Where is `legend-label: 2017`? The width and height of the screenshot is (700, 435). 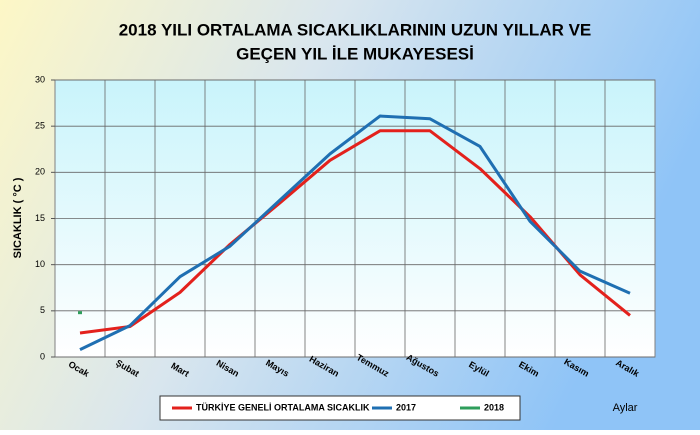
legend-label: 2017 is located at coordinates (406, 407).